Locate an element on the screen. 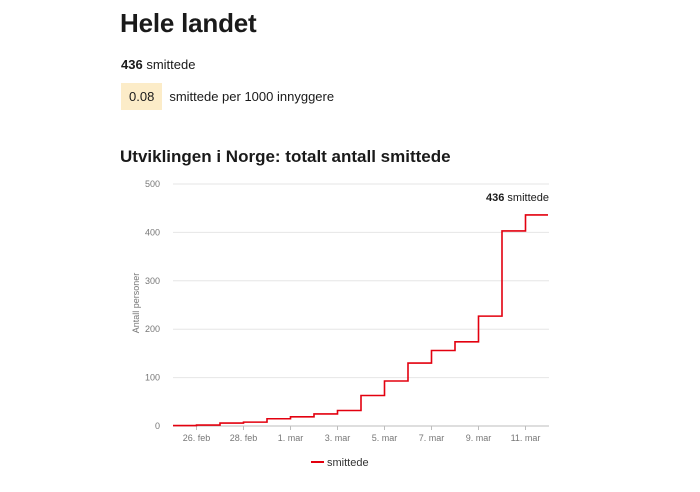 This screenshot has width=700, height=492. annotation-unit: smittede is located at coordinates (528, 198).